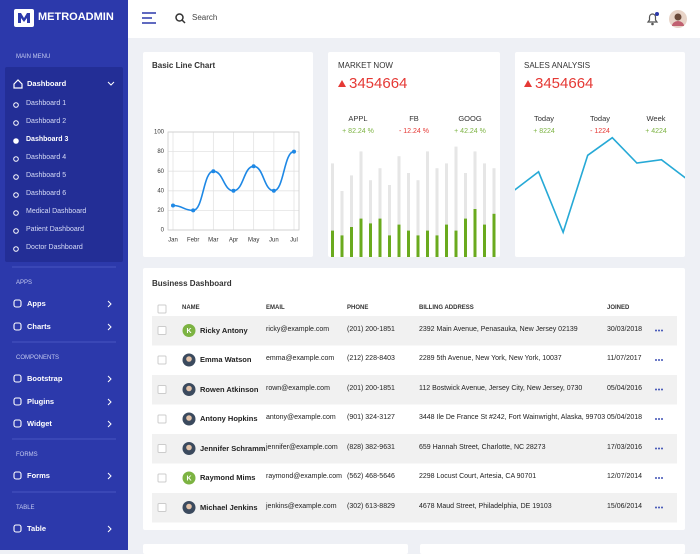 The image size is (700, 554). Describe the element at coordinates (233, 241) in the screenshot. I see `x-tick-label: Apr` at that location.